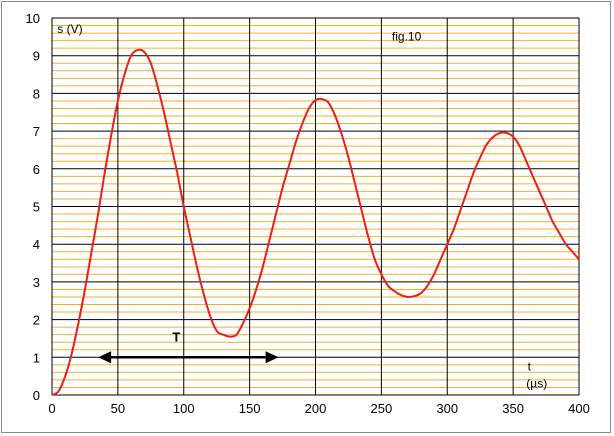  What do you see at coordinates (272, 357) in the screenshot?
I see `period-arrow-head-right` at bounding box center [272, 357].